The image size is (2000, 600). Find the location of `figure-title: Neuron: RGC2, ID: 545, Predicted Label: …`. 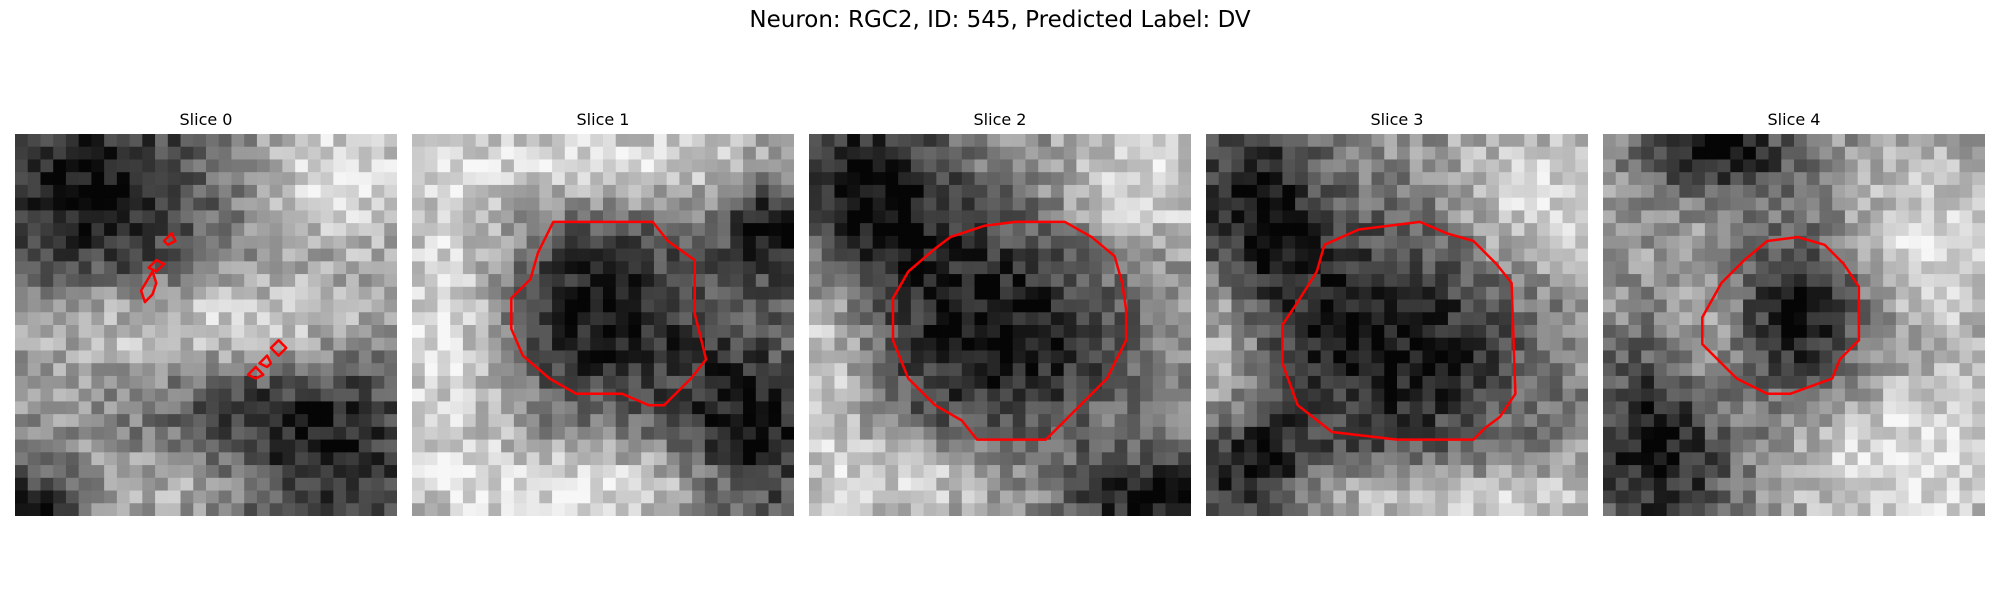

figure-title: Neuron: RGC2, ID: 545, Predicted Label: … is located at coordinates (1000, 20).